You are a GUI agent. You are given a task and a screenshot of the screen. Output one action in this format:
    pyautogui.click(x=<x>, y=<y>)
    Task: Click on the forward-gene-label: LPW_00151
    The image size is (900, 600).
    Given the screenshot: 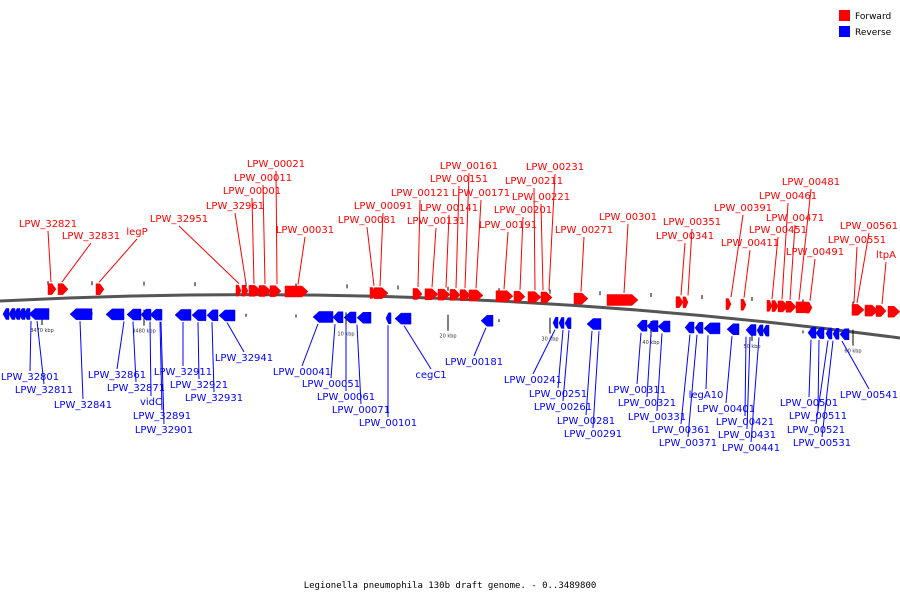 What is the action you would take?
    pyautogui.click(x=459, y=179)
    